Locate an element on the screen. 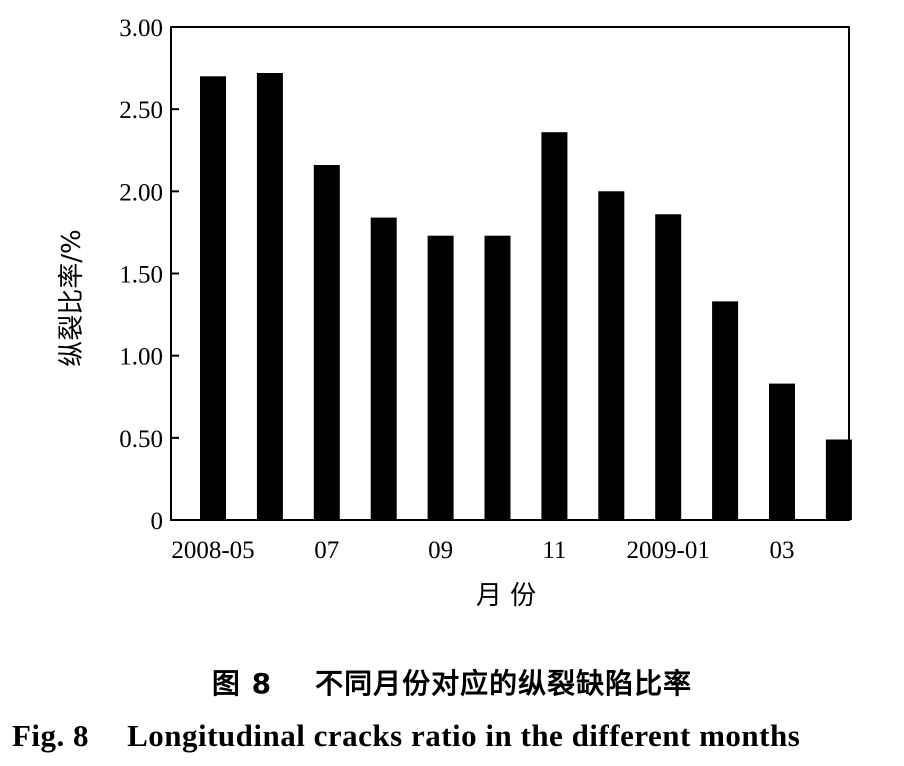 The height and width of the screenshot is (766, 904). y-axis-ticks: 0 0.50 1.00 1.50 2.00 2.50 3.00 is located at coordinates (149, 275).